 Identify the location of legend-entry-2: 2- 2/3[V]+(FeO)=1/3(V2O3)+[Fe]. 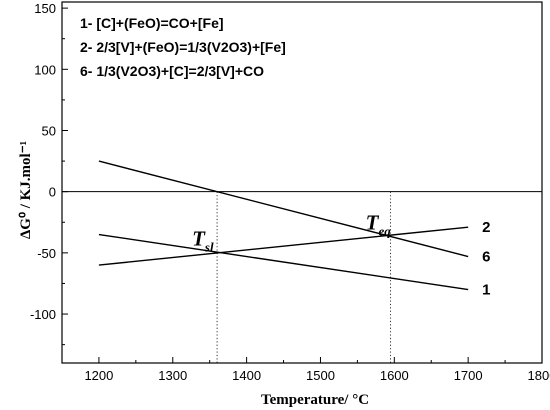
(183, 47).